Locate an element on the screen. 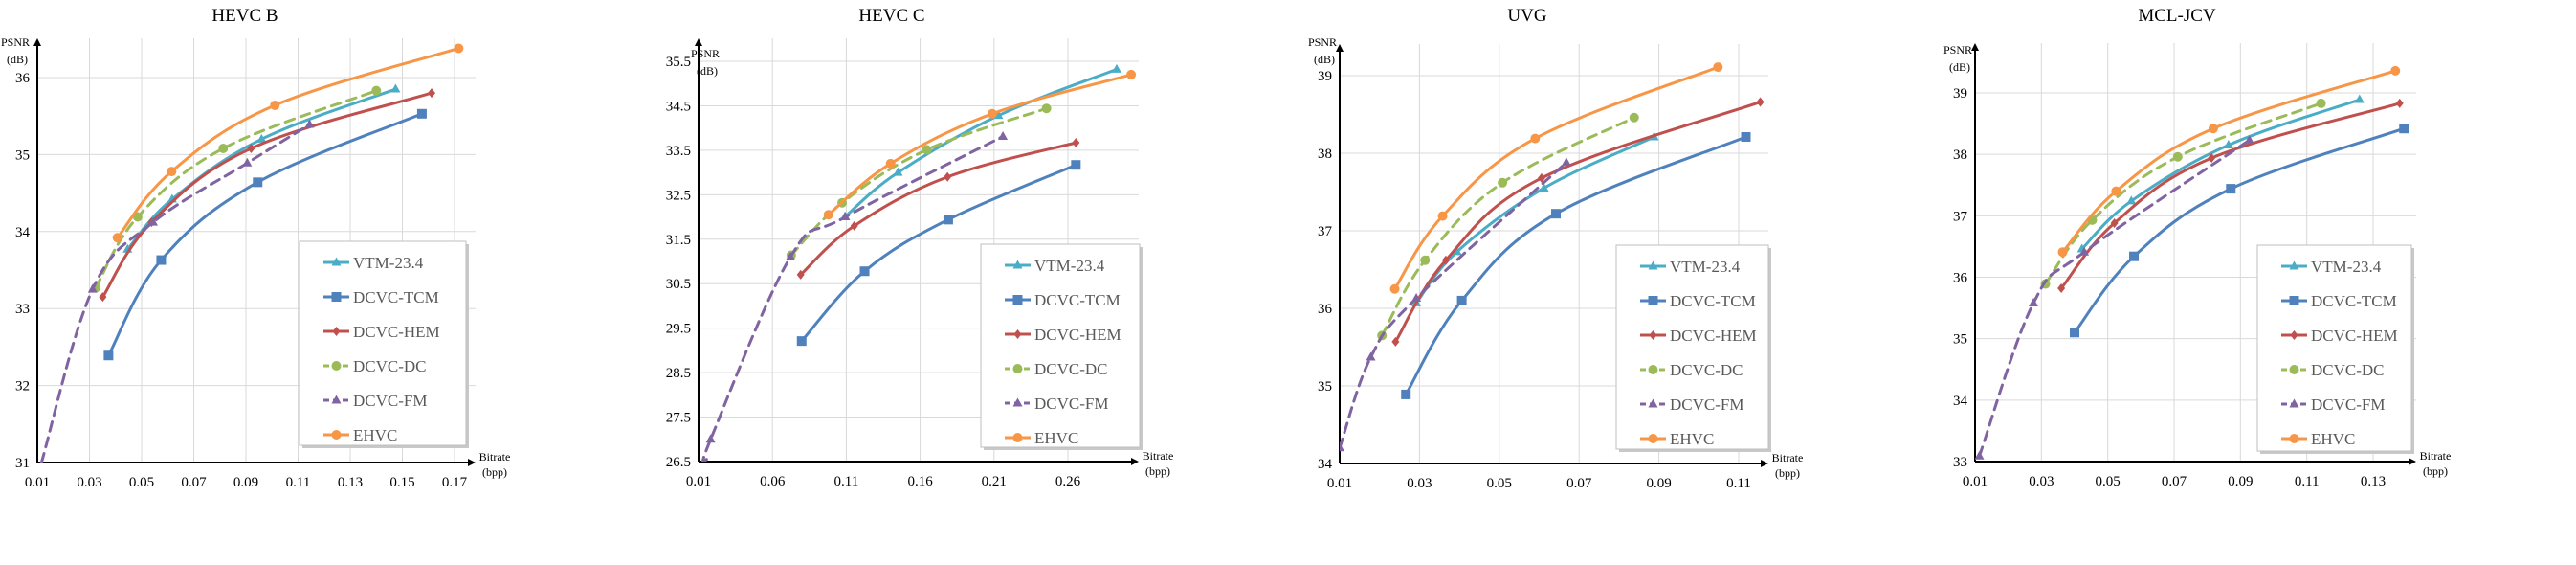 The height and width of the screenshot is (565, 2576). chart-title: MCL-JCV is located at coordinates (2177, 16).